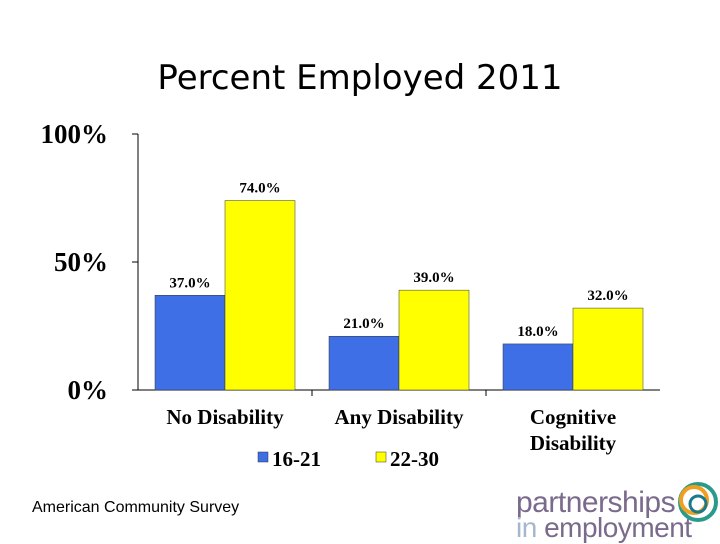  Describe the element at coordinates (433, 278) in the screenshot. I see `data-label: 39.0%` at that location.